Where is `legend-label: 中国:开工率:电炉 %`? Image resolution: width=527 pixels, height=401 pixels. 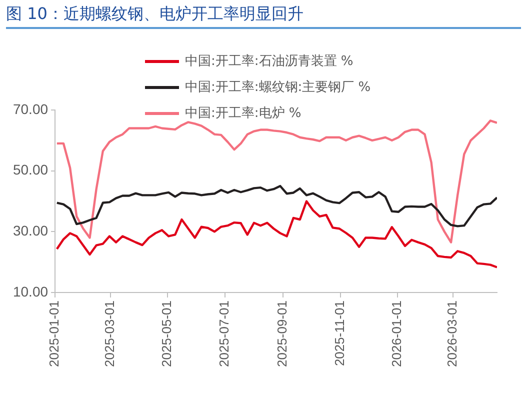
legend-label: 中国:开工率:电炉 % is located at coordinates (243, 113).